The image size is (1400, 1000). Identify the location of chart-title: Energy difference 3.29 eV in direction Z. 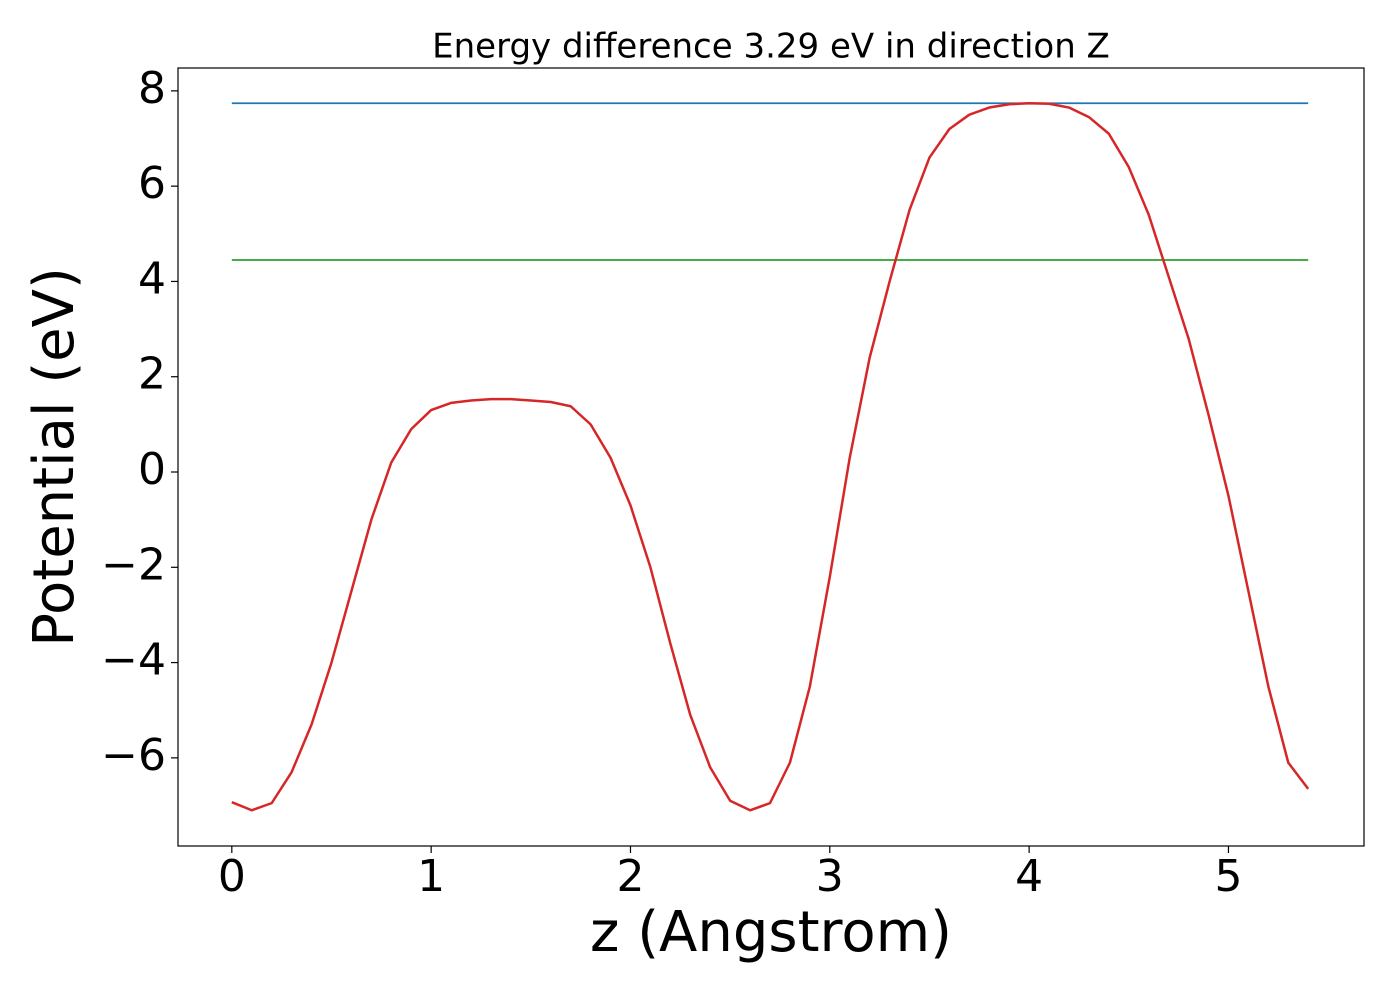
(771, 47).